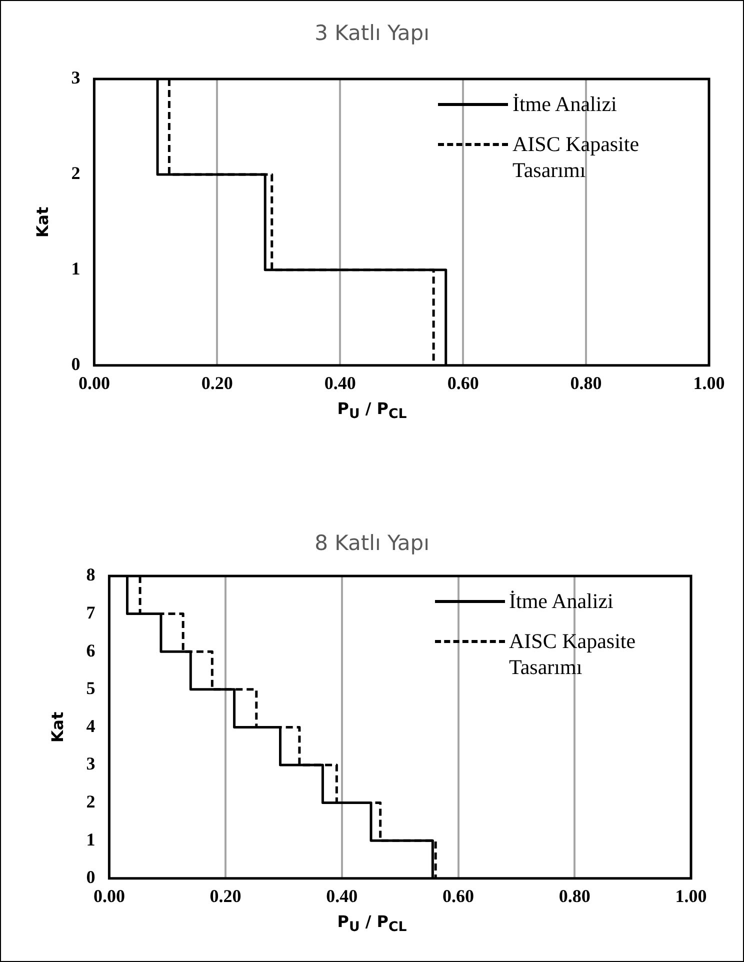 The width and height of the screenshot is (744, 962). I want to click on y-tick-label: 6, so click(91, 650).